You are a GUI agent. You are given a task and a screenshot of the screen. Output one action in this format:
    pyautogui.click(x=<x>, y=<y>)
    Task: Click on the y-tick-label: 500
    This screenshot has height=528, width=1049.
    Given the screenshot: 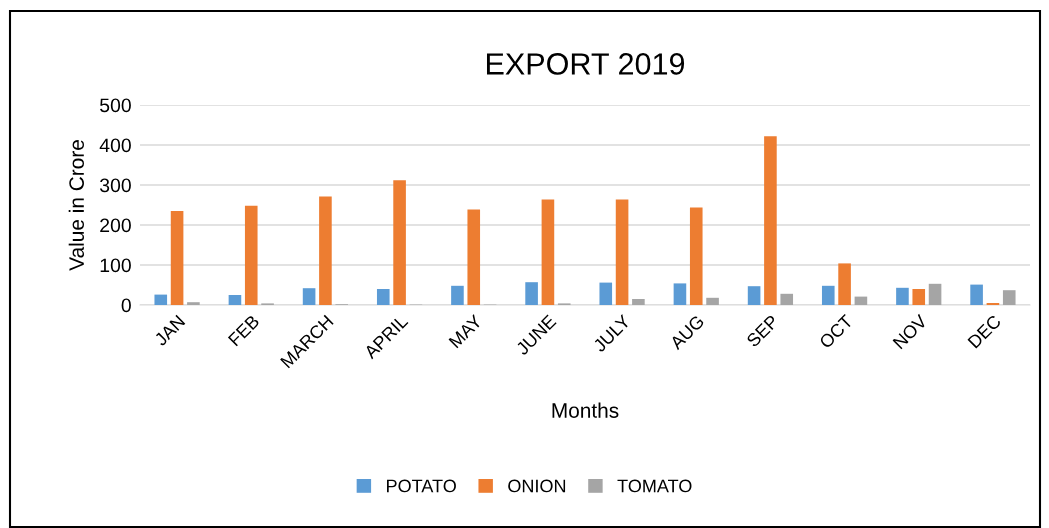 What is the action you would take?
    pyautogui.click(x=115, y=105)
    